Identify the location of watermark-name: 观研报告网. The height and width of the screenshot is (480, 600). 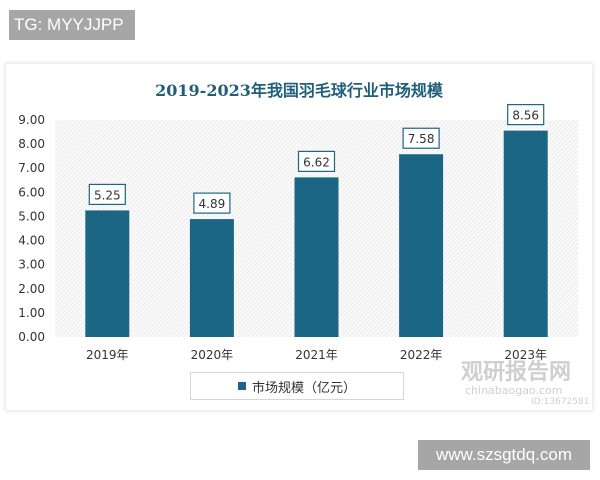
(516, 372).